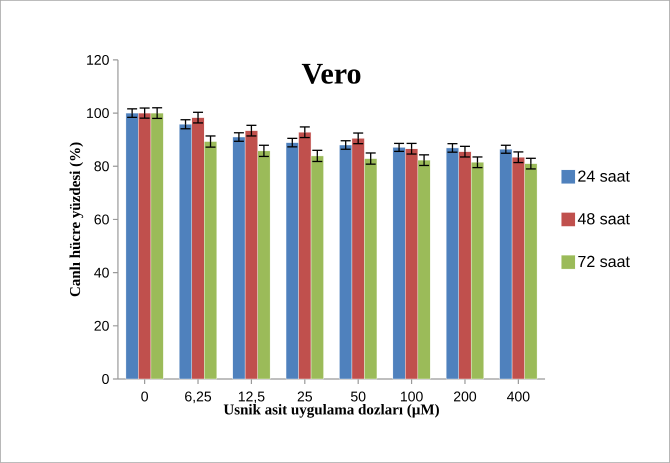 The height and width of the screenshot is (463, 670). Describe the element at coordinates (411, 397) in the screenshot. I see `x-tick-label: 100` at that location.